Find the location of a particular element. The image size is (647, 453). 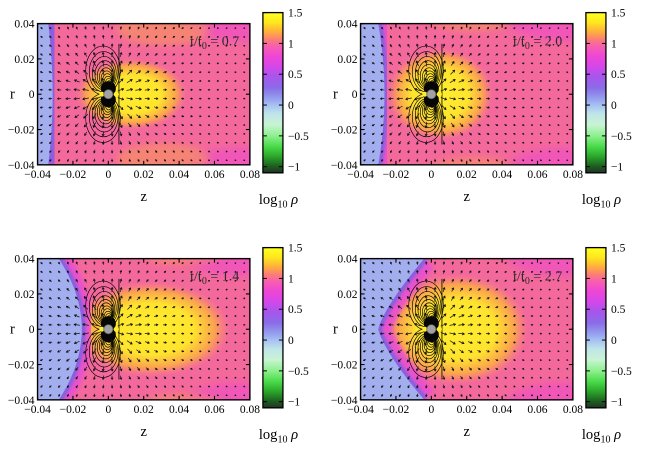

time-annotation: t/t0 = 0.7 is located at coordinates (214, 44).